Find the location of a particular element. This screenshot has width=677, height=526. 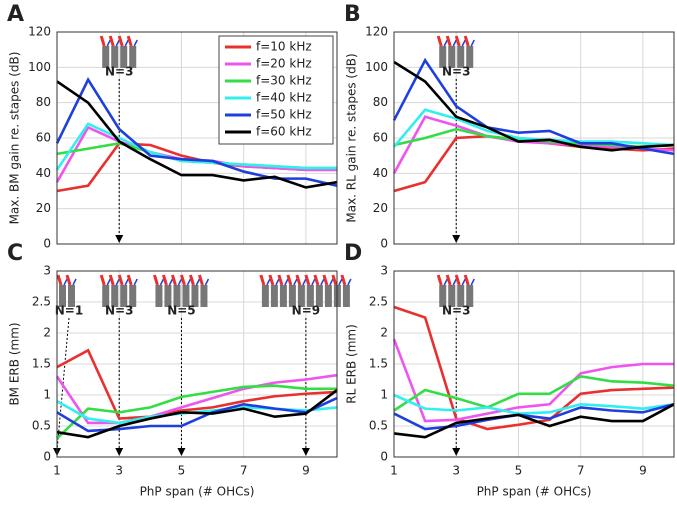

y-tick-label: 80 is located at coordinates (380, 102).